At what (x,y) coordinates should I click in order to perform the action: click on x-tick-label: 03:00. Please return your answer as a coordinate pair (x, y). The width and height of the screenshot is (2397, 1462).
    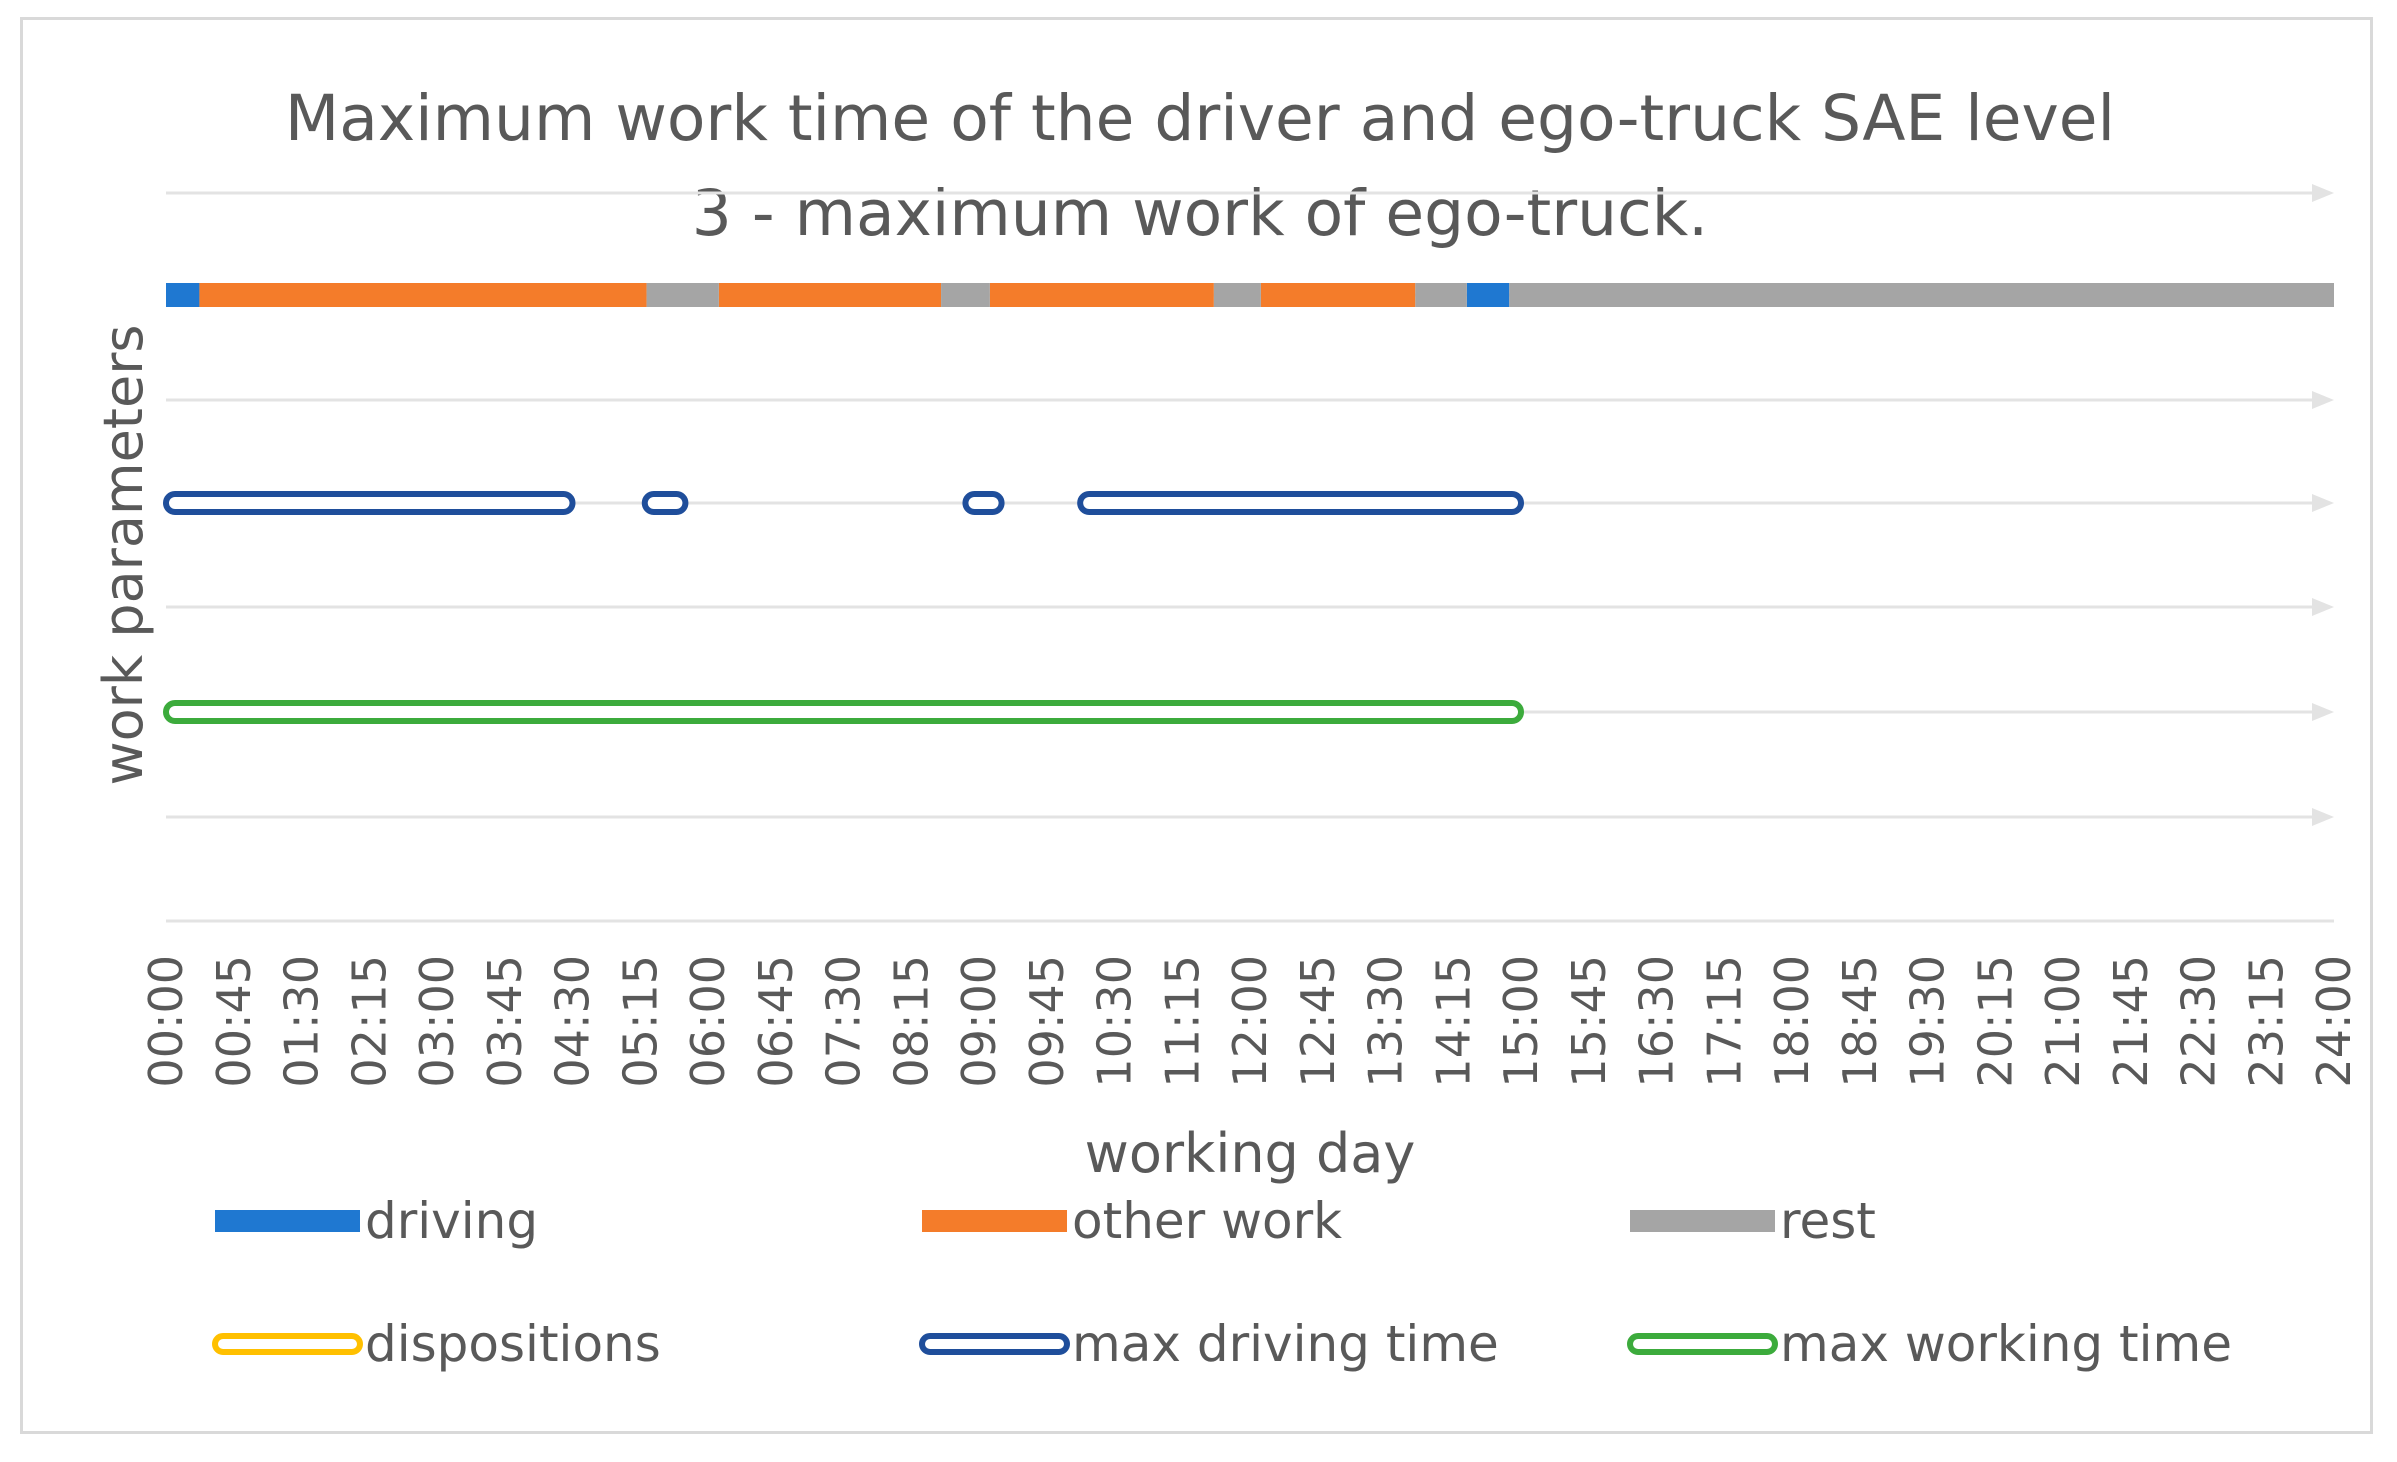
    Looking at the image, I should click on (437, 1021).